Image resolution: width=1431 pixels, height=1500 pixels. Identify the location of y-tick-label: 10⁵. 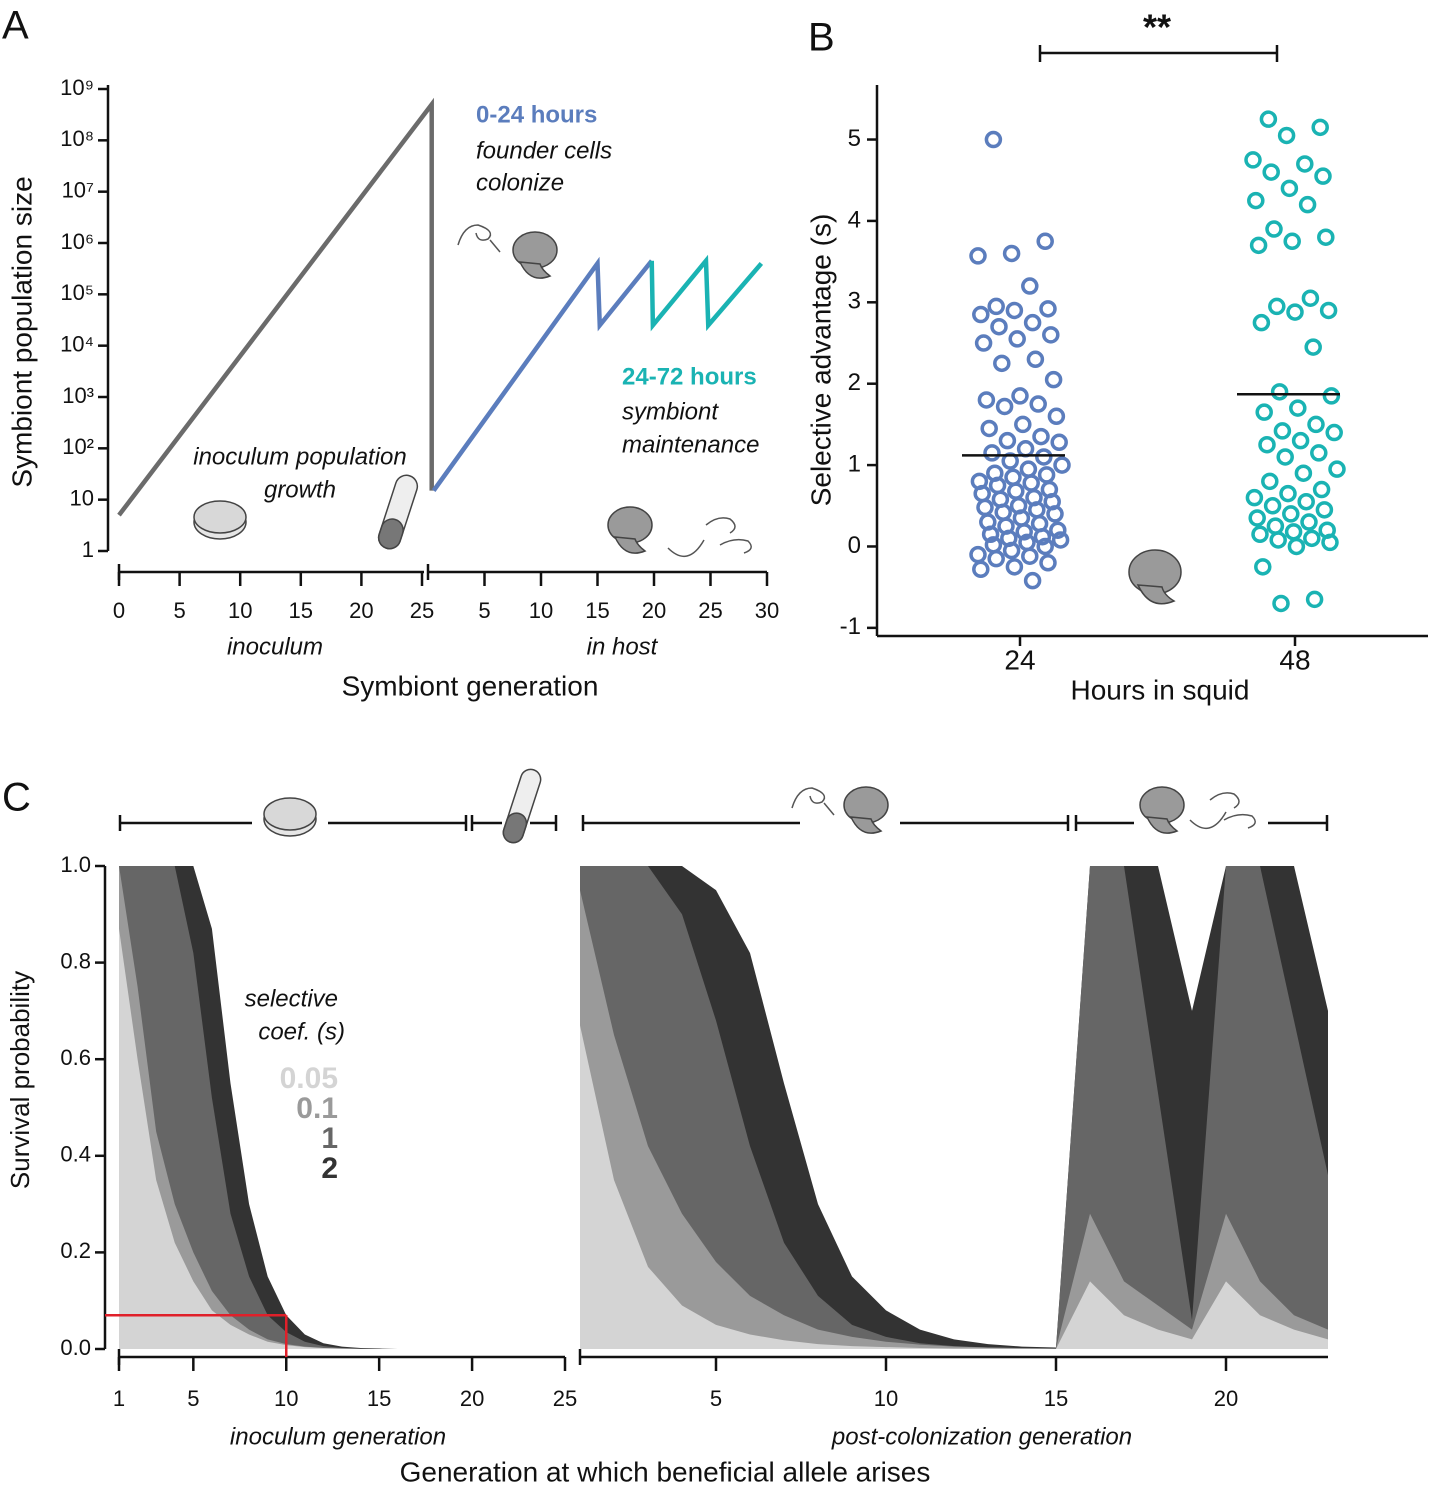
(77, 292).